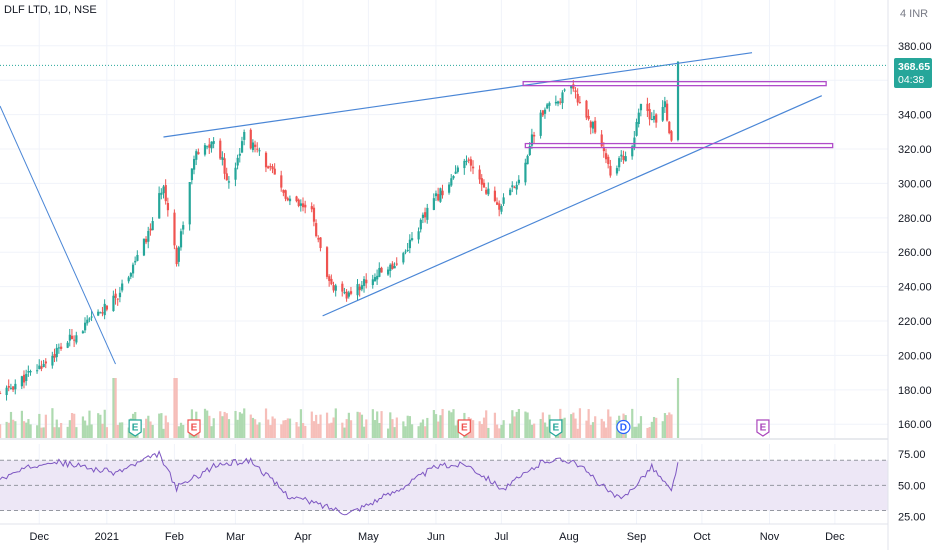  Describe the element at coordinates (50, 10) in the screenshot. I see `symbol-label: DLF LTD, 1D, NSE` at that location.